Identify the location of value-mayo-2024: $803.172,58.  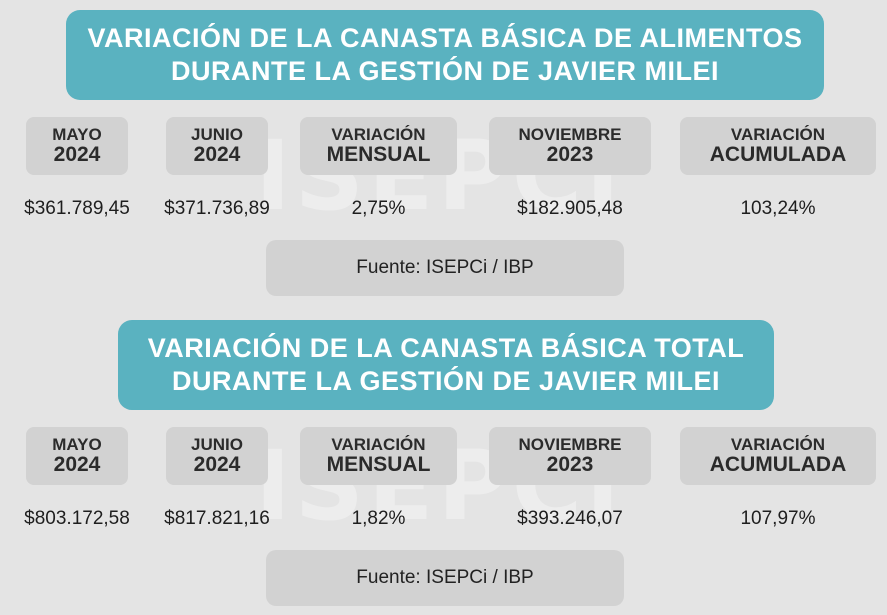
(77, 518).